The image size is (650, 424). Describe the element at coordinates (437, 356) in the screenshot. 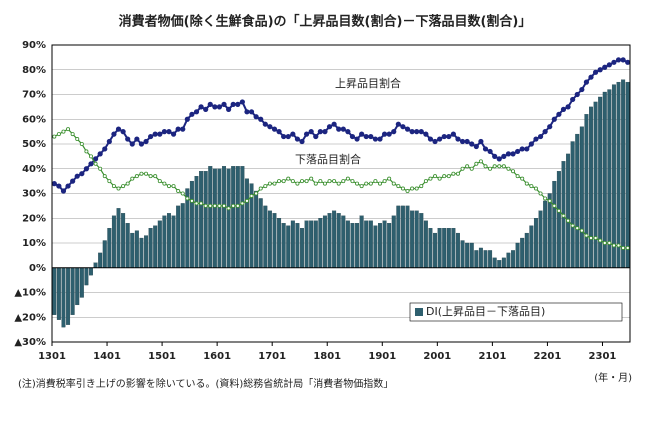

I see `x-tick-label: 2001` at that location.